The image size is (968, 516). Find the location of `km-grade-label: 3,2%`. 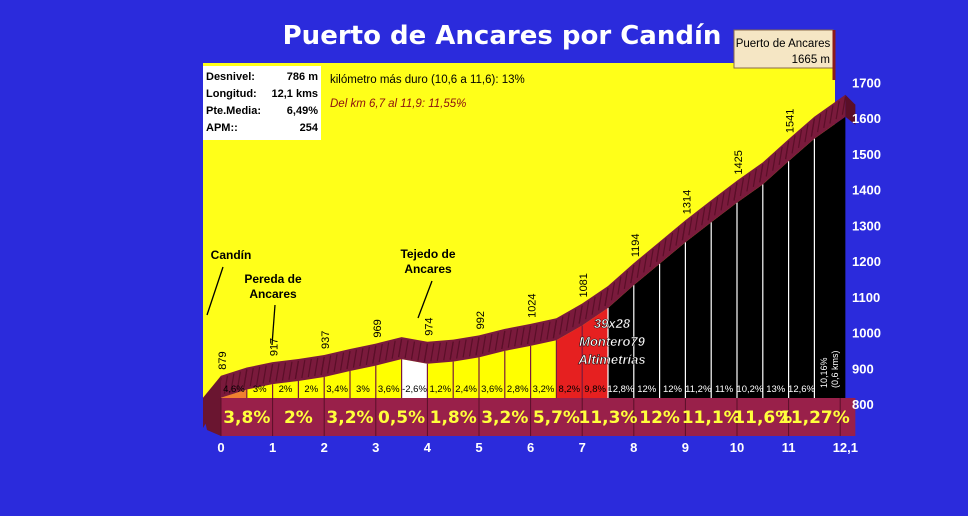

km-grade-label: 3,2% is located at coordinates (349, 418).